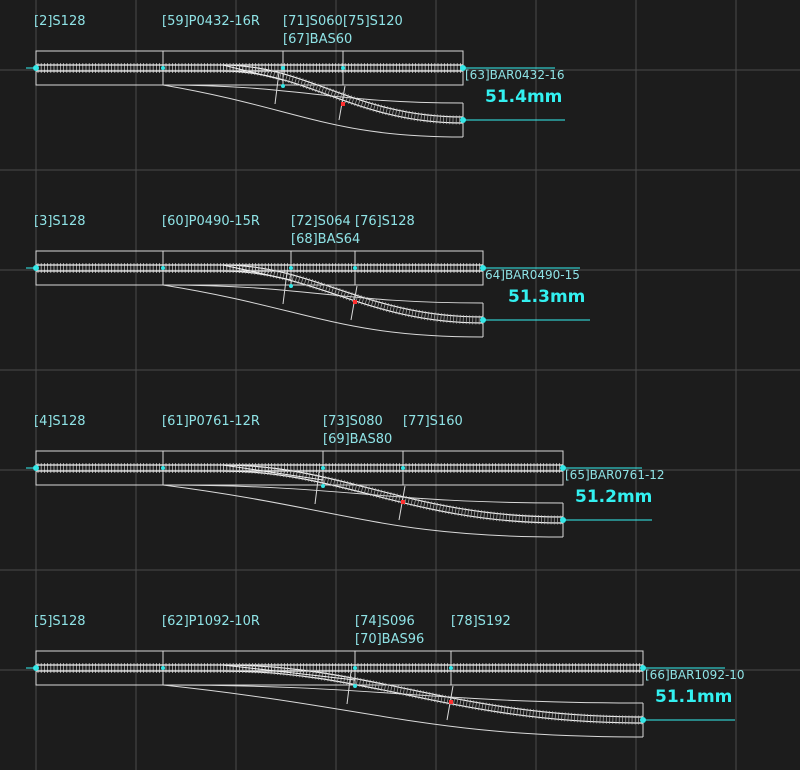  I want to click on straight-label: [2]S128, so click(59, 21).